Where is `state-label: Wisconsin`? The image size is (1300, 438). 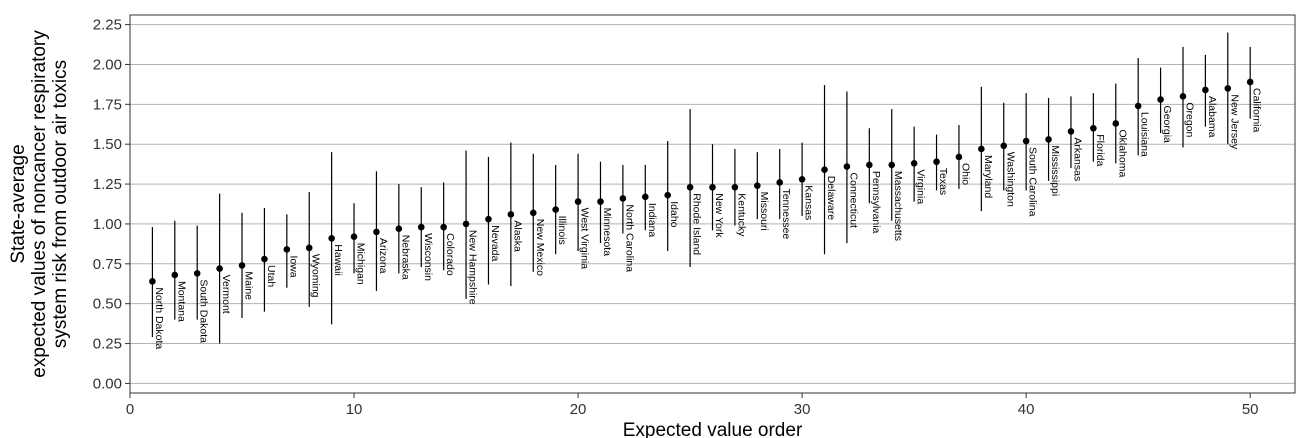
state-label: Wisconsin is located at coordinates (428, 257).